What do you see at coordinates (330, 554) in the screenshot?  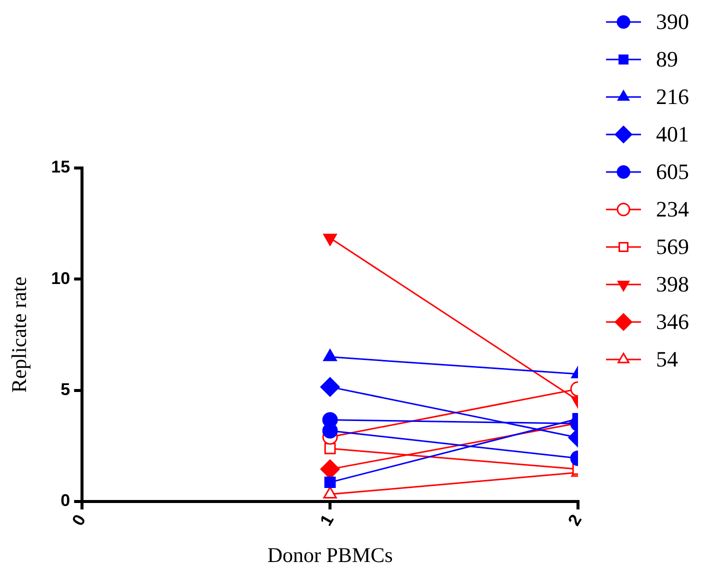 I see `x-axis-title: Donor PBMCs` at bounding box center [330, 554].